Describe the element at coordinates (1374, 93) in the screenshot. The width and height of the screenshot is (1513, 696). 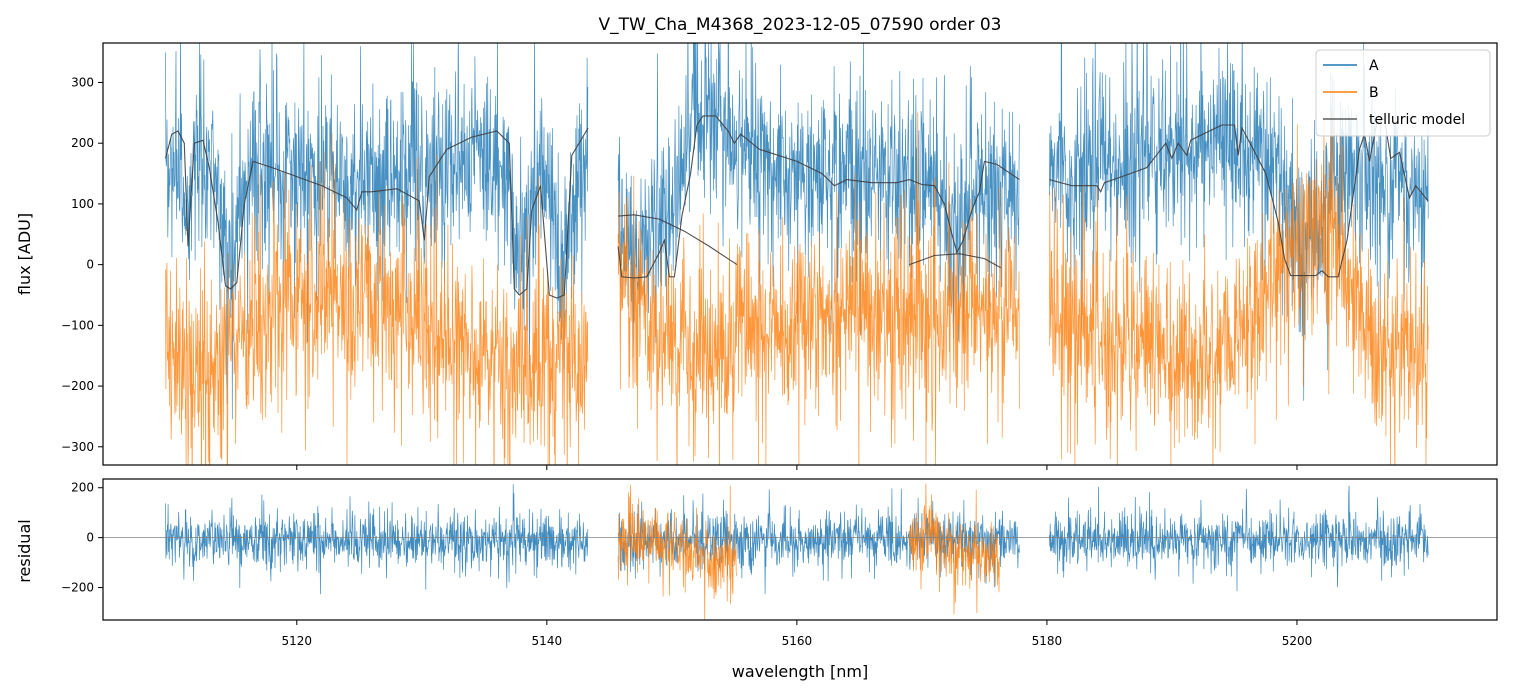
I see `legend-label-b: B` at that location.